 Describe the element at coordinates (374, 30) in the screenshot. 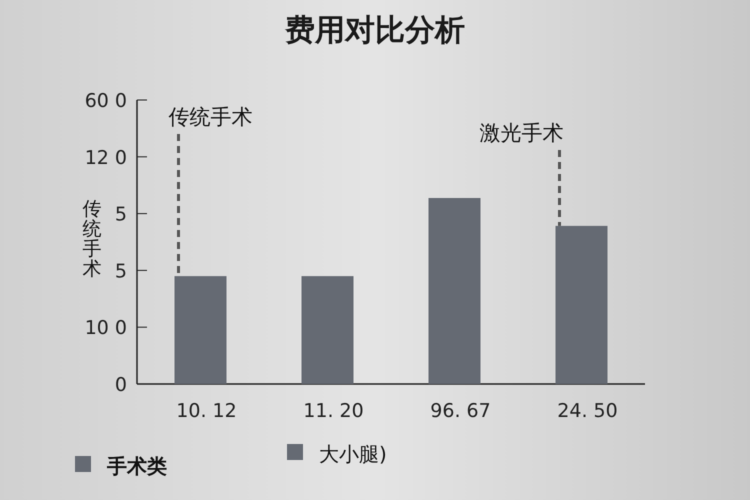

I see `chart-title: 费用对比分析` at that location.